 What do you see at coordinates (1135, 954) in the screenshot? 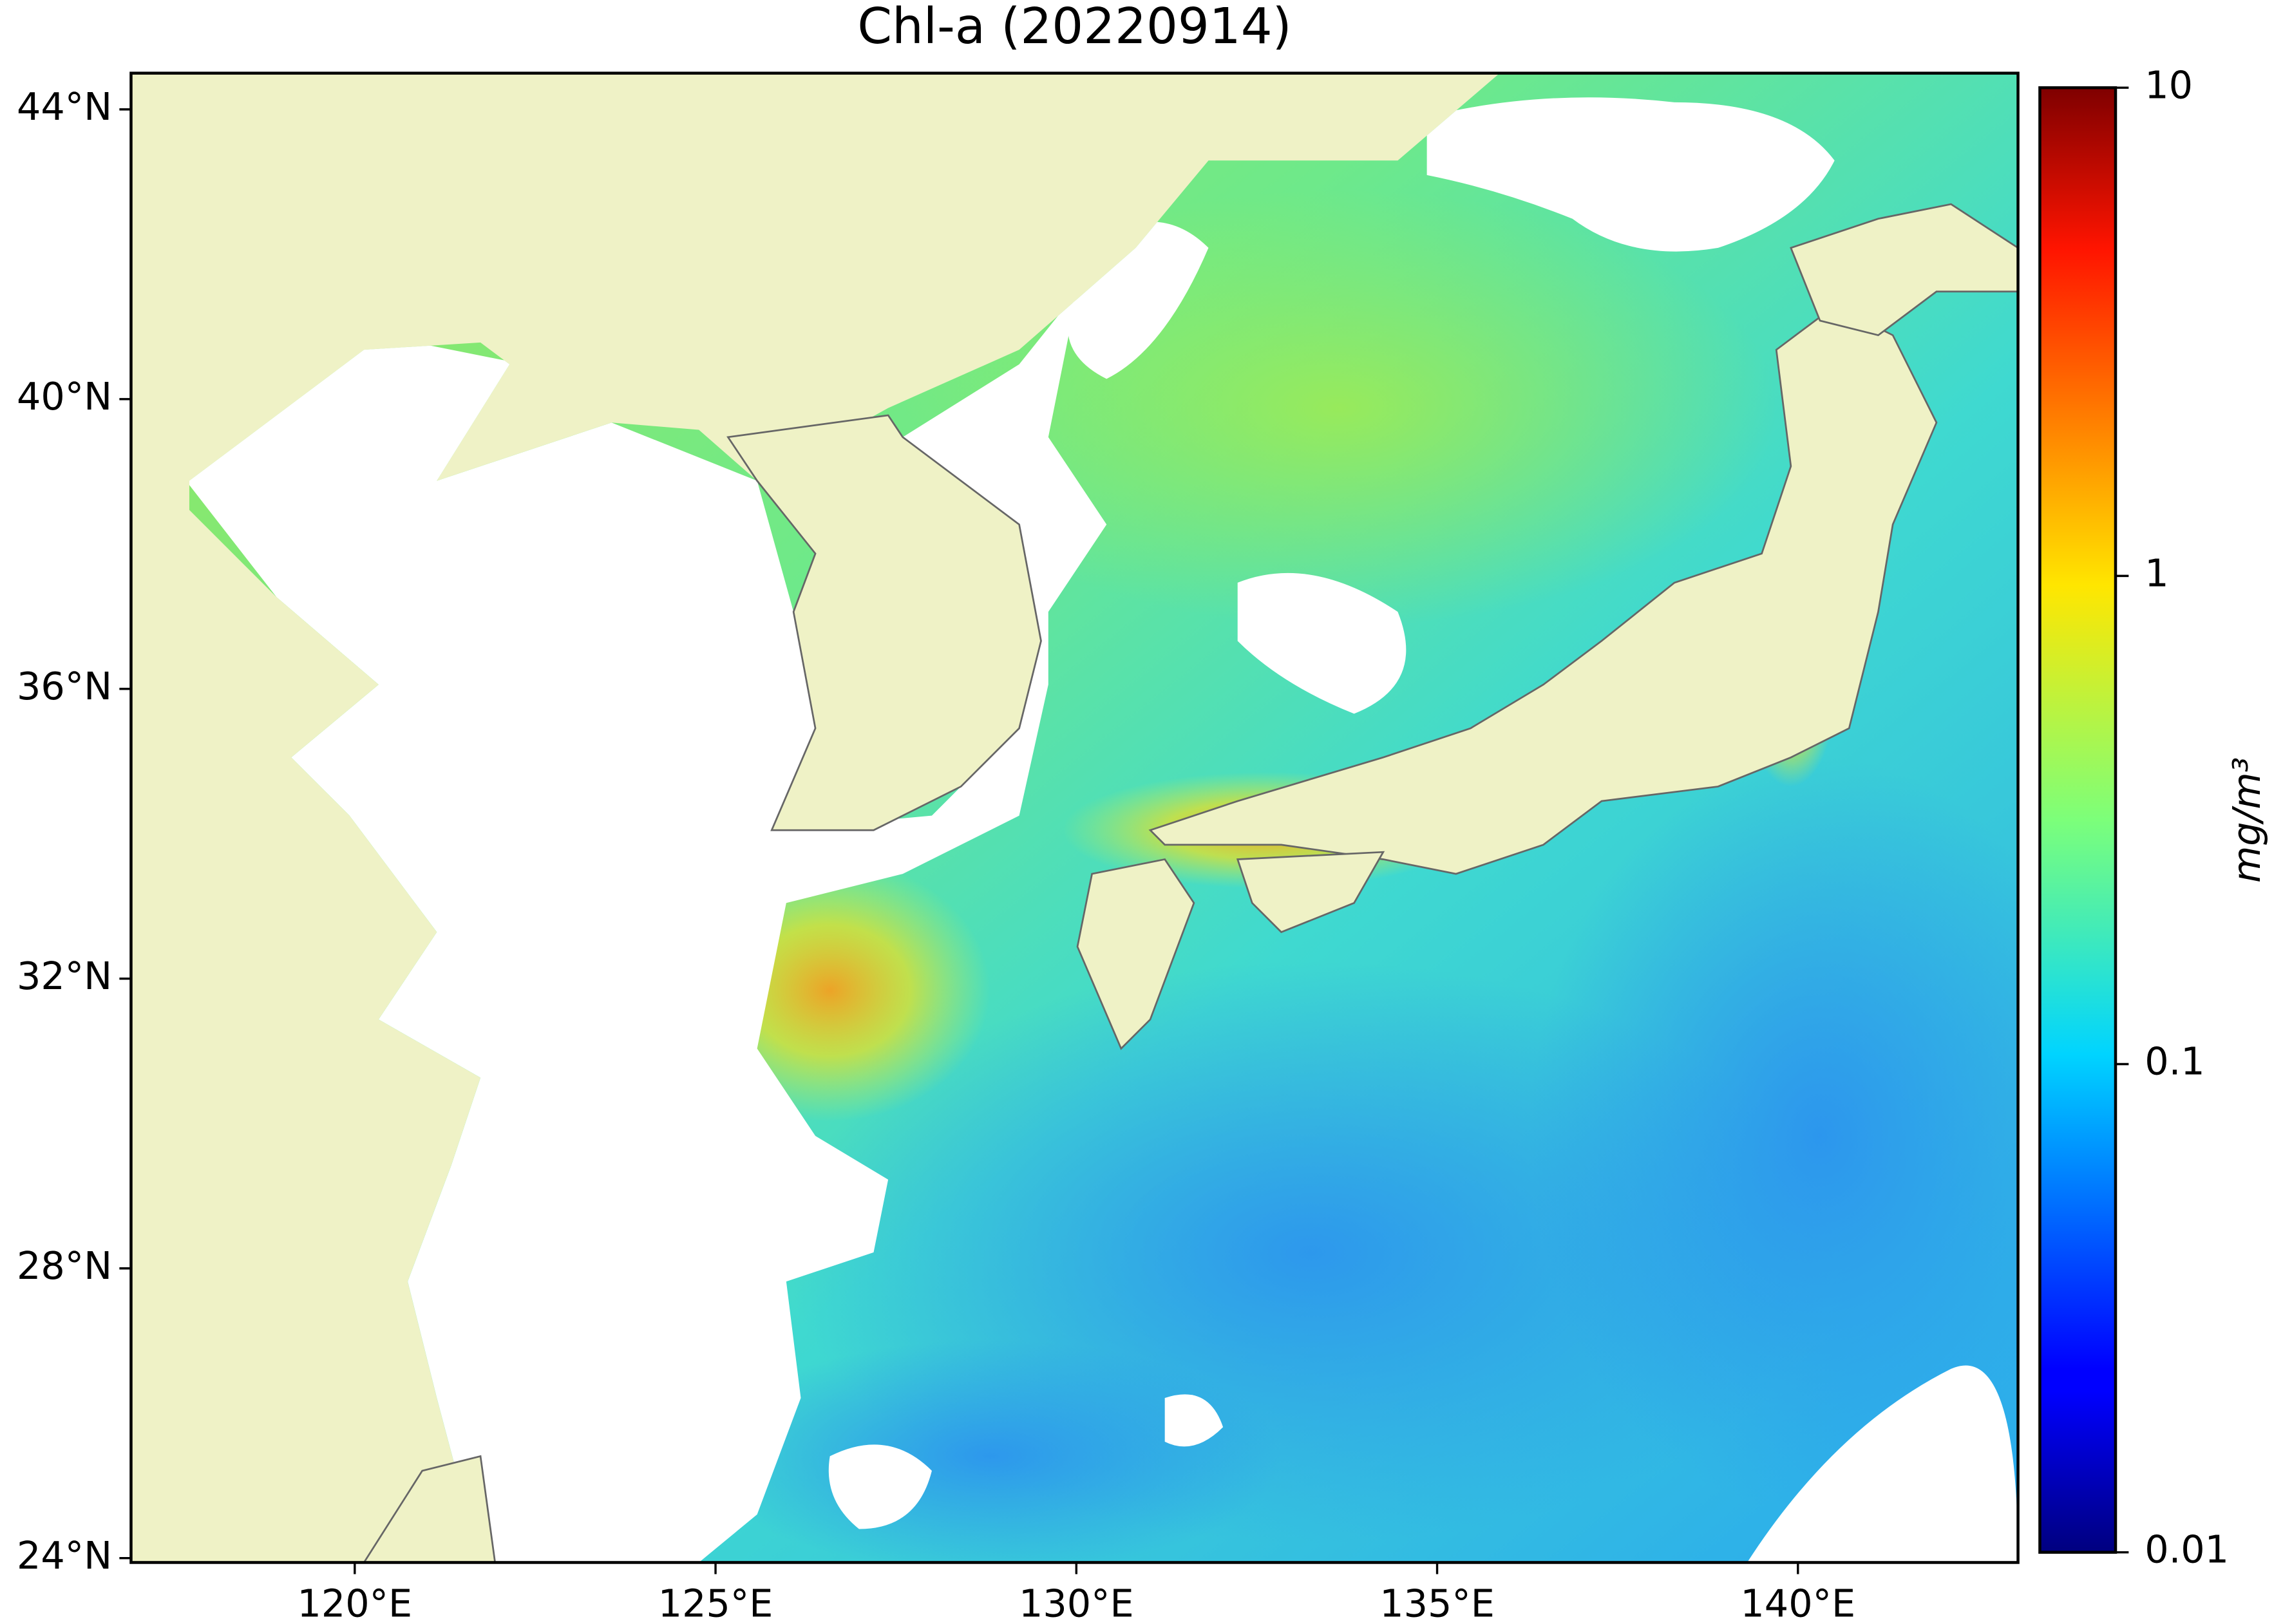
I see `kyushu` at bounding box center [1135, 954].